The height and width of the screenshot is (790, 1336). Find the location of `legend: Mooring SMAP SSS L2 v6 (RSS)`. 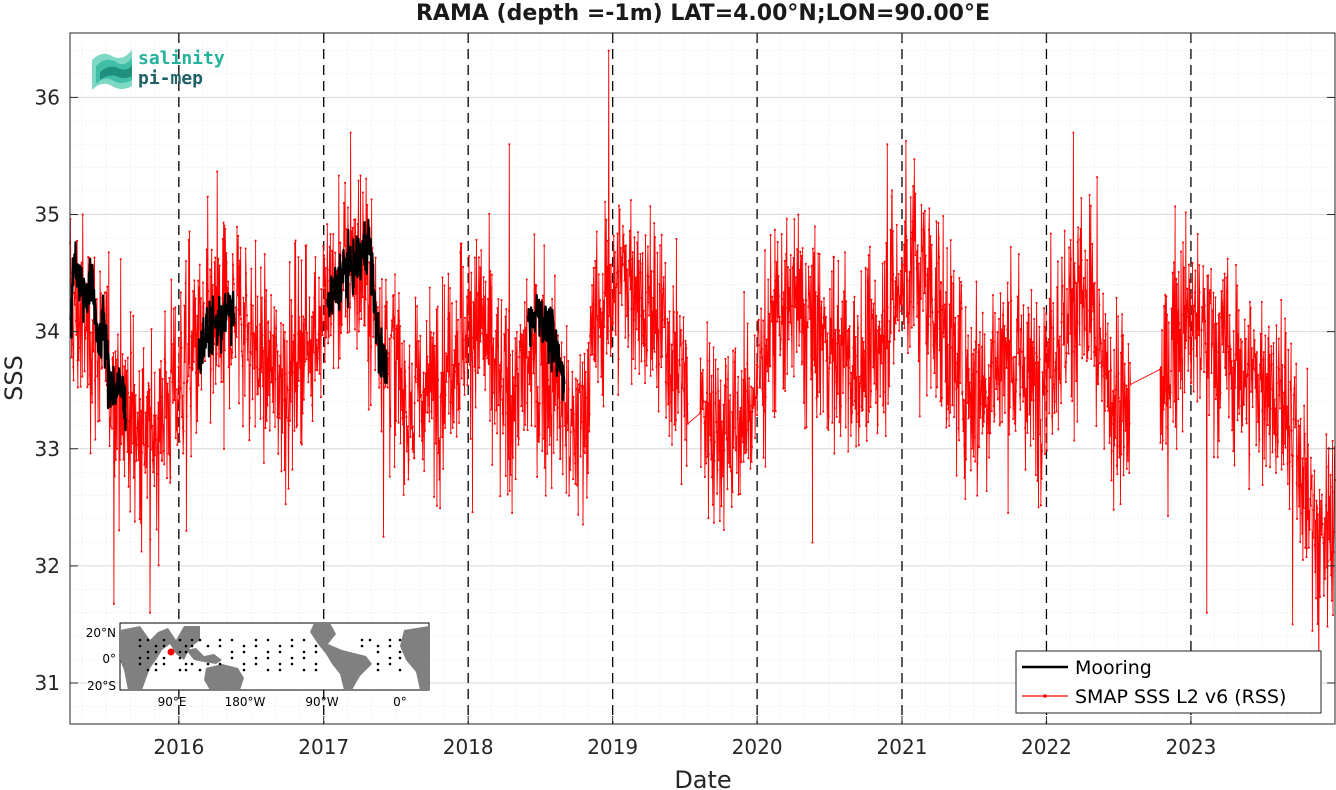

legend: Mooring SMAP SSS L2 v6 (RSS) is located at coordinates (1168, 682).